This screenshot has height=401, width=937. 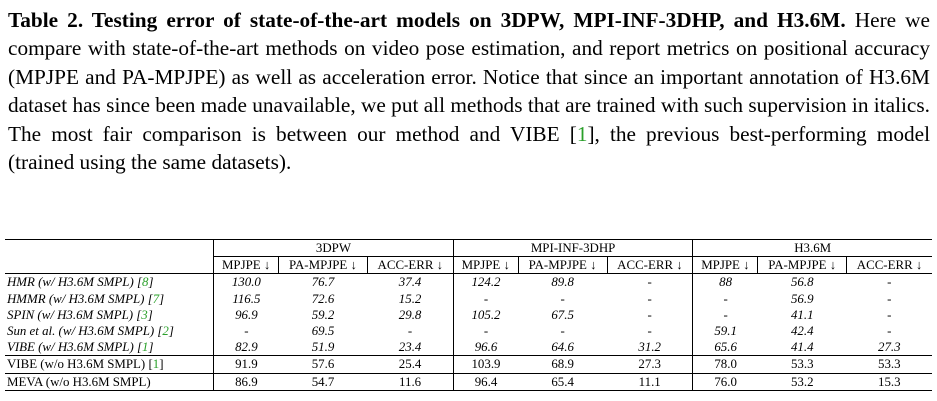 I want to click on table-cell: 51.9, so click(x=323, y=347).